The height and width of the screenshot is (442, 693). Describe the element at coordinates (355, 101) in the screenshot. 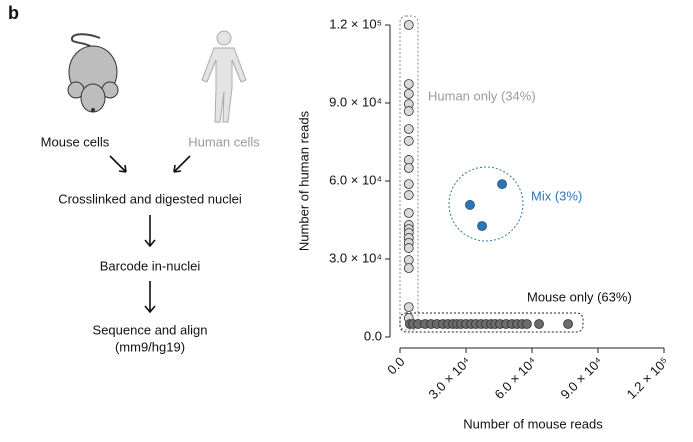

I see `y-tick-label: 9.0 × 10⁴` at that location.